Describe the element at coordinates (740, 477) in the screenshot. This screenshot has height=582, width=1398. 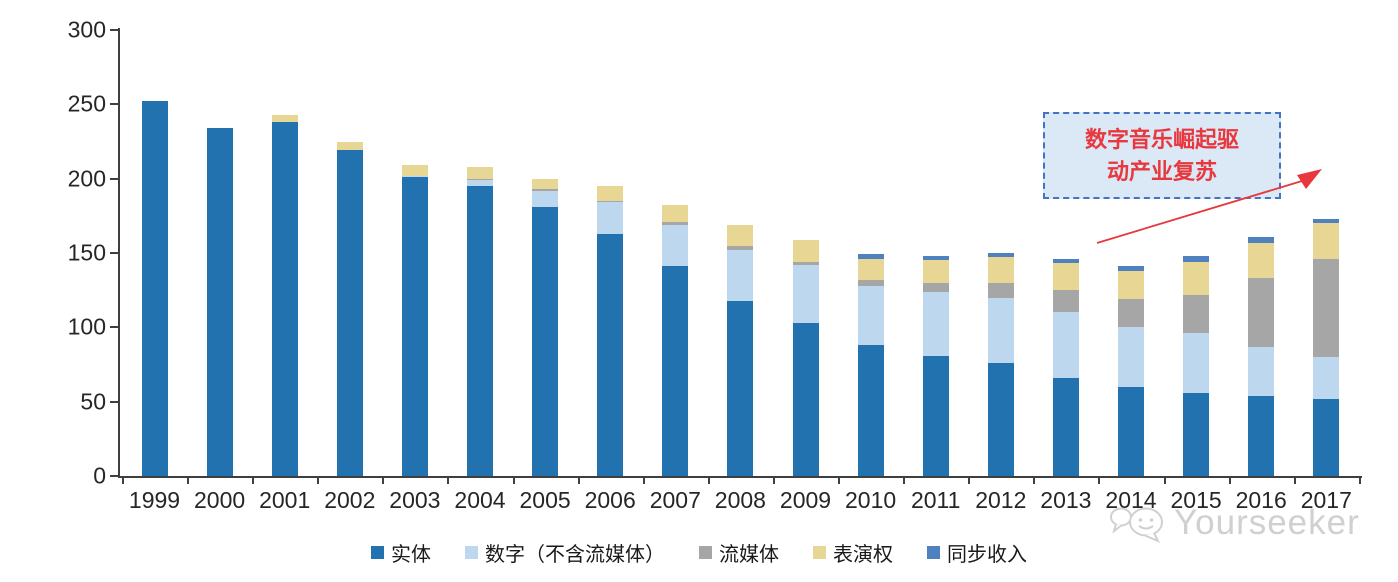
I see `x-axis-line` at that location.